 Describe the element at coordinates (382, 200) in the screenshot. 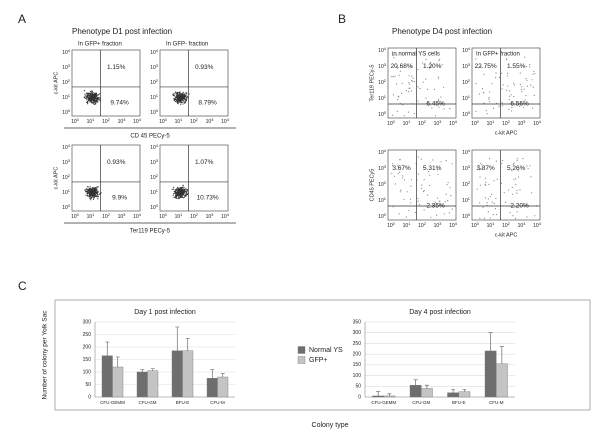

I see `tick-label: 10¹` at that location.